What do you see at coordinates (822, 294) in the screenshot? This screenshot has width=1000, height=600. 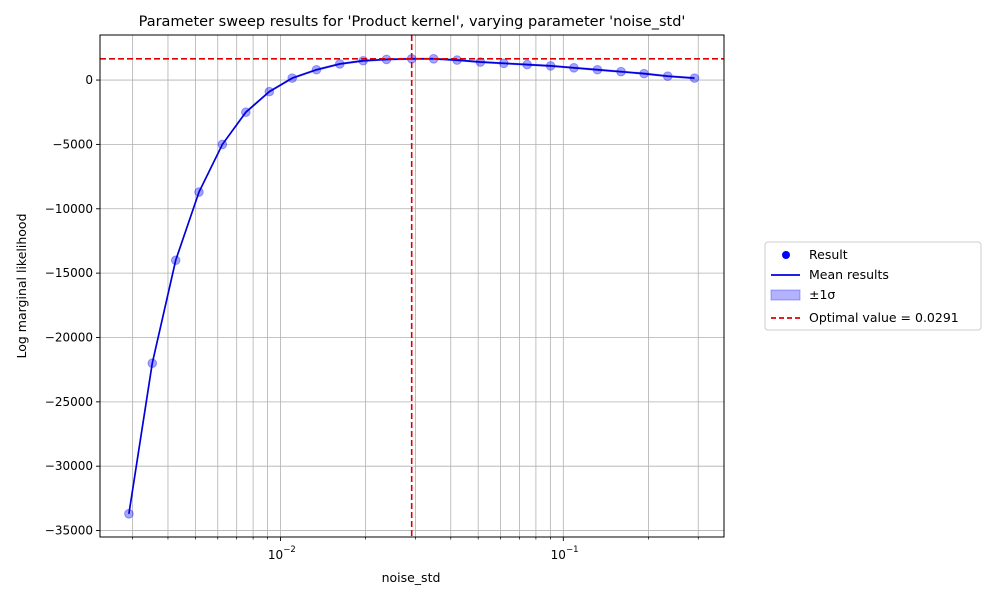 I see `legend-band-label: ±1σ` at bounding box center [822, 294].